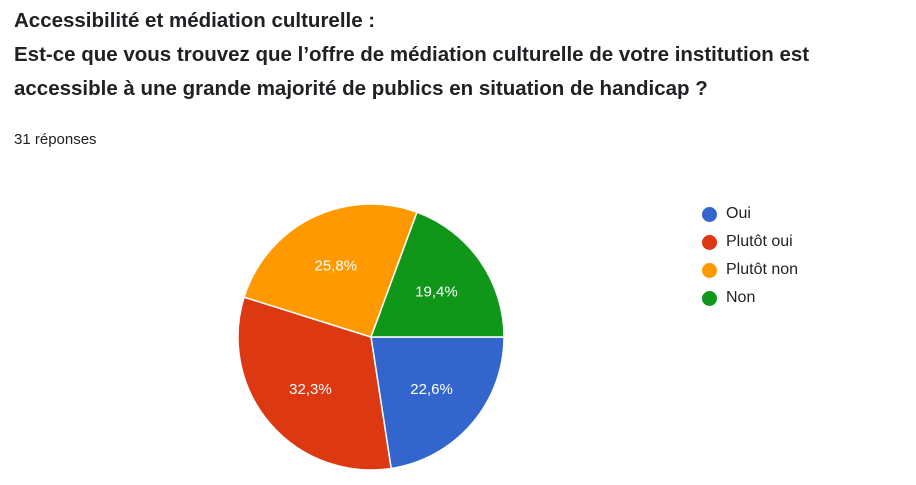 This screenshot has width=916, height=485. I want to click on slice-label: 32,3%, so click(310, 389).